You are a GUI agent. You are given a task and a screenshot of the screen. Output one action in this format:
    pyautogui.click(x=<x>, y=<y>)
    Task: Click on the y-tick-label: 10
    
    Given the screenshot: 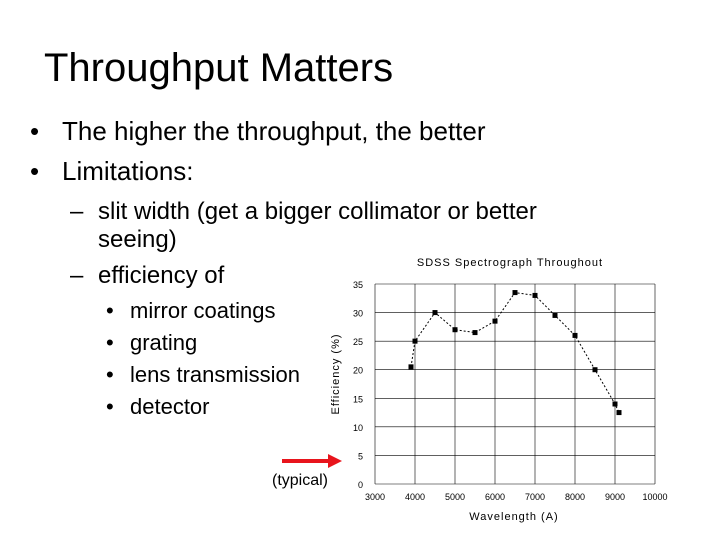 What is the action you would take?
    pyautogui.click(x=358, y=428)
    